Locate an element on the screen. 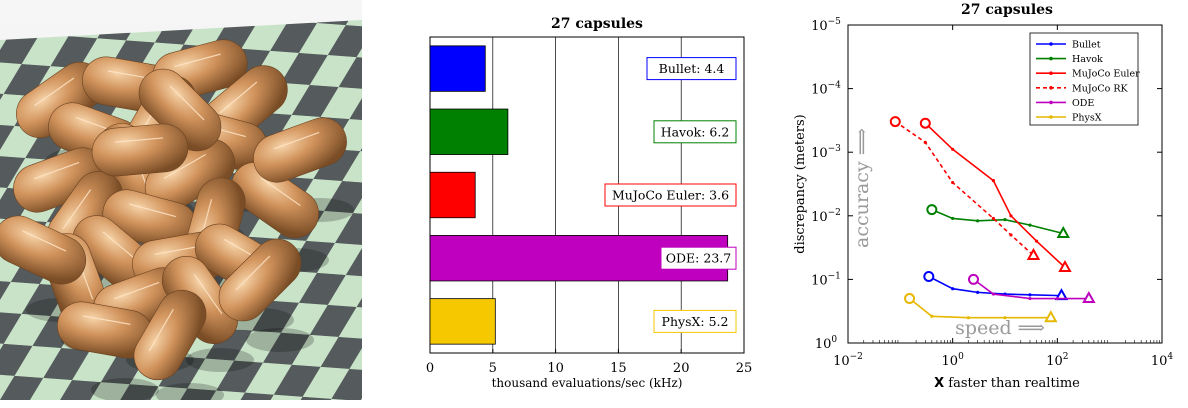 The width and height of the screenshot is (1188, 408). line-y-tick-label: 10⁻¹ is located at coordinates (826, 279).